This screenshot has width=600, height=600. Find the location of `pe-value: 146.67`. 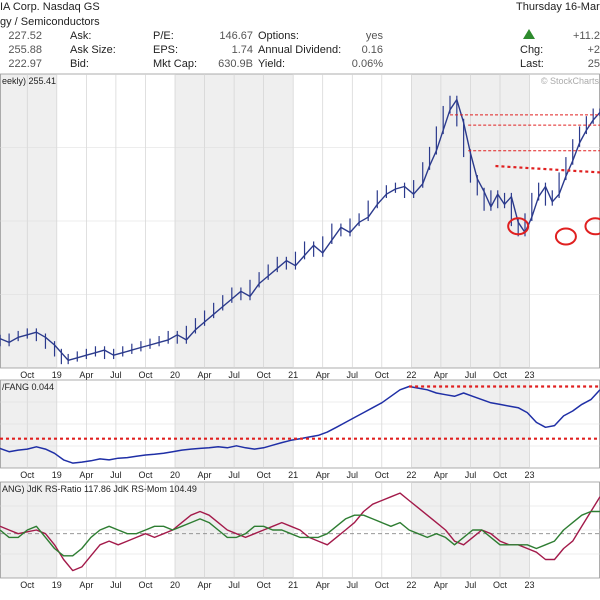

pe-value: 146.67 is located at coordinates (236, 36).